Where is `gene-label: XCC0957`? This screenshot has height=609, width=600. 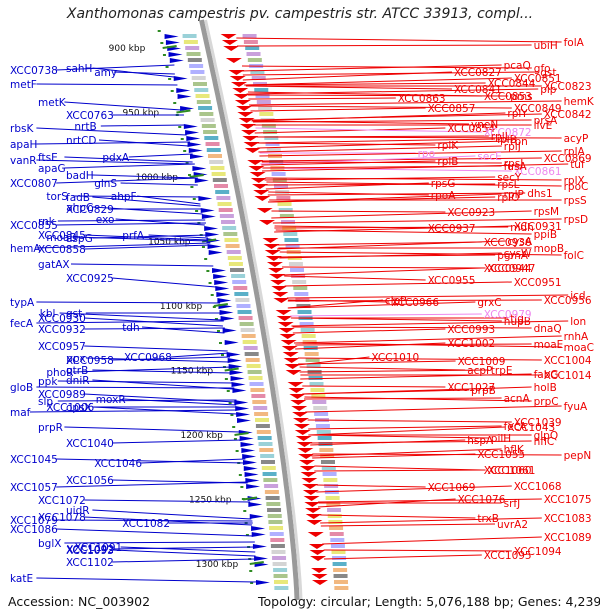 gene-label: XCC0957 is located at coordinates (62, 347).